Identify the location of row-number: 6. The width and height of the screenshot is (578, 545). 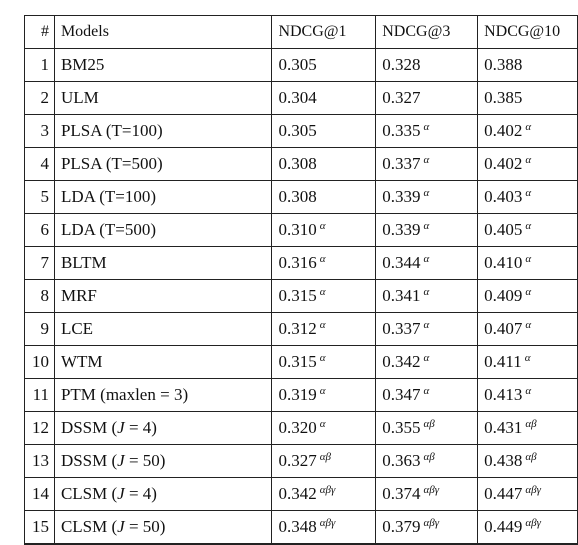
(39, 230).